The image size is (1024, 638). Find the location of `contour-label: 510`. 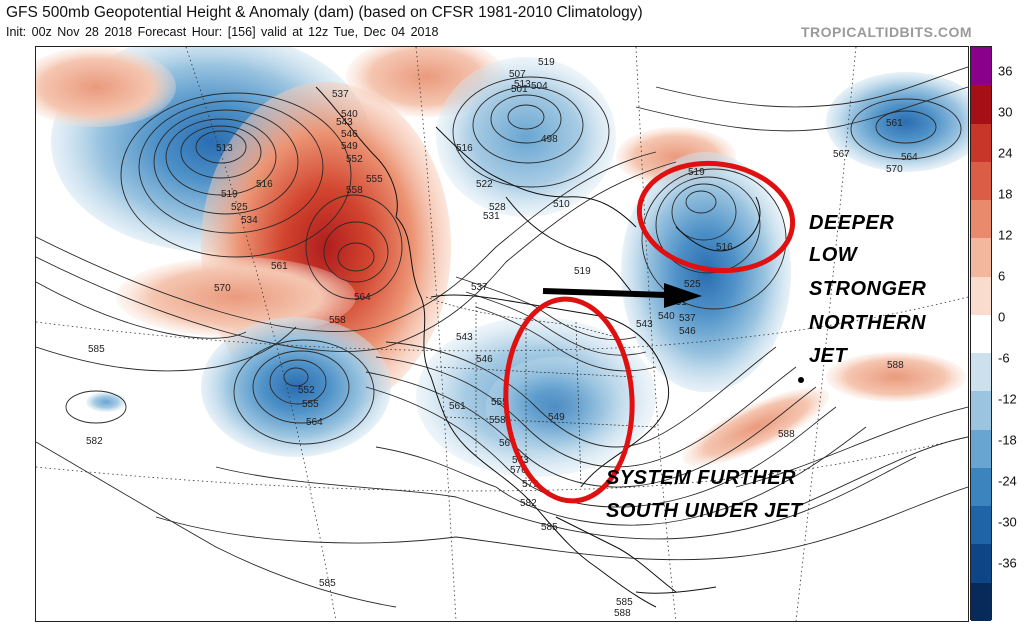

contour-label: 510 is located at coordinates (561, 204).